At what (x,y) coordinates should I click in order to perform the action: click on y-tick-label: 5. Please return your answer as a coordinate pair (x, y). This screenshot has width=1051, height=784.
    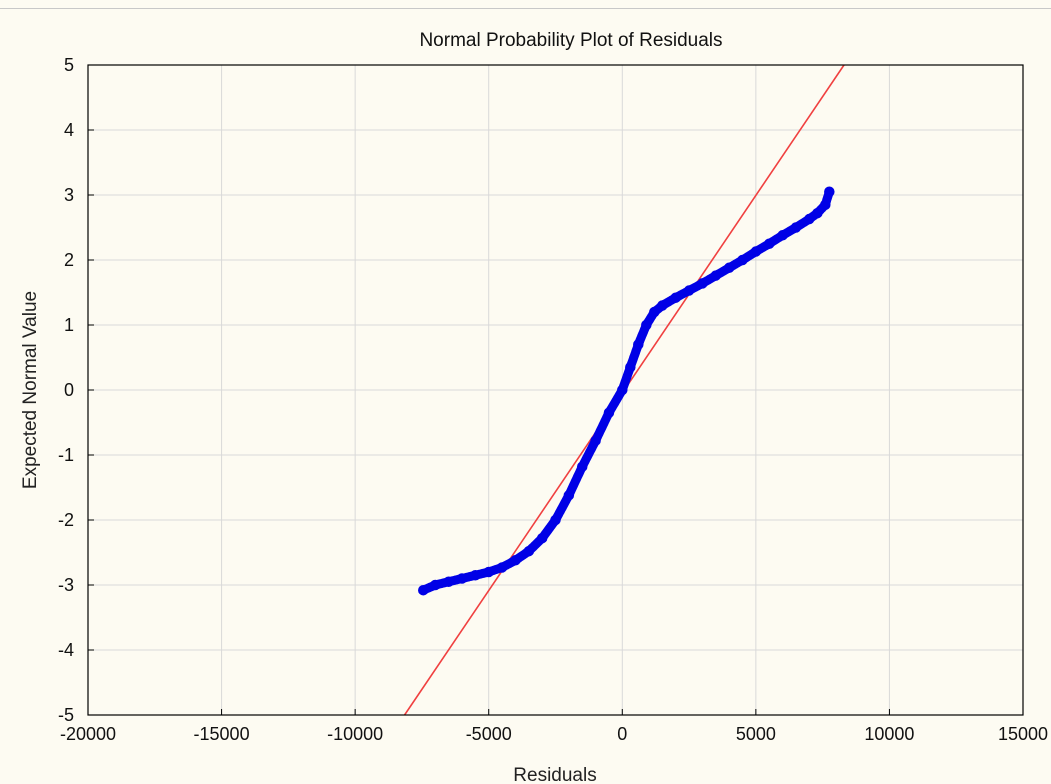
    Looking at the image, I should click on (69, 65).